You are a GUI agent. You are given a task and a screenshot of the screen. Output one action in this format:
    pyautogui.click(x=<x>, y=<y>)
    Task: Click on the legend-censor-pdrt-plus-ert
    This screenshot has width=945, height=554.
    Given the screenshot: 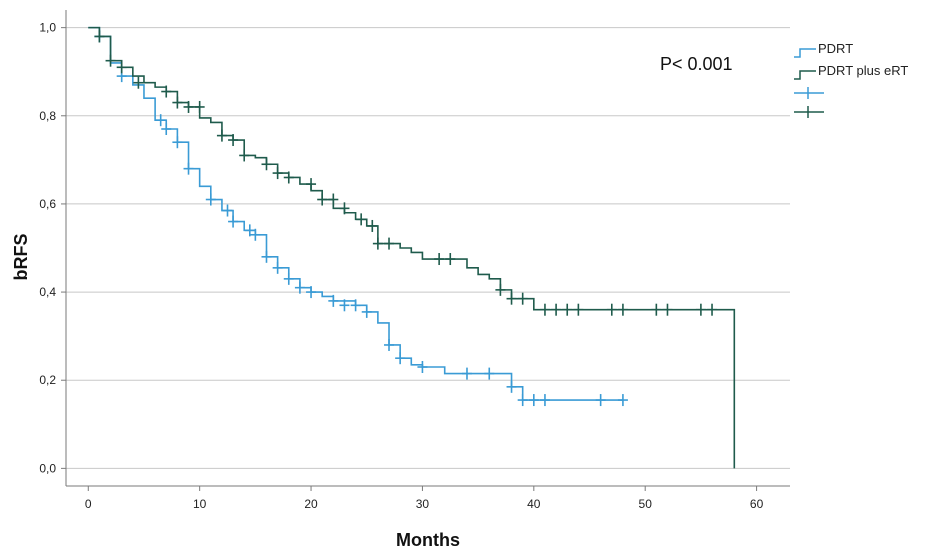 What is the action you would take?
    pyautogui.click(x=809, y=112)
    